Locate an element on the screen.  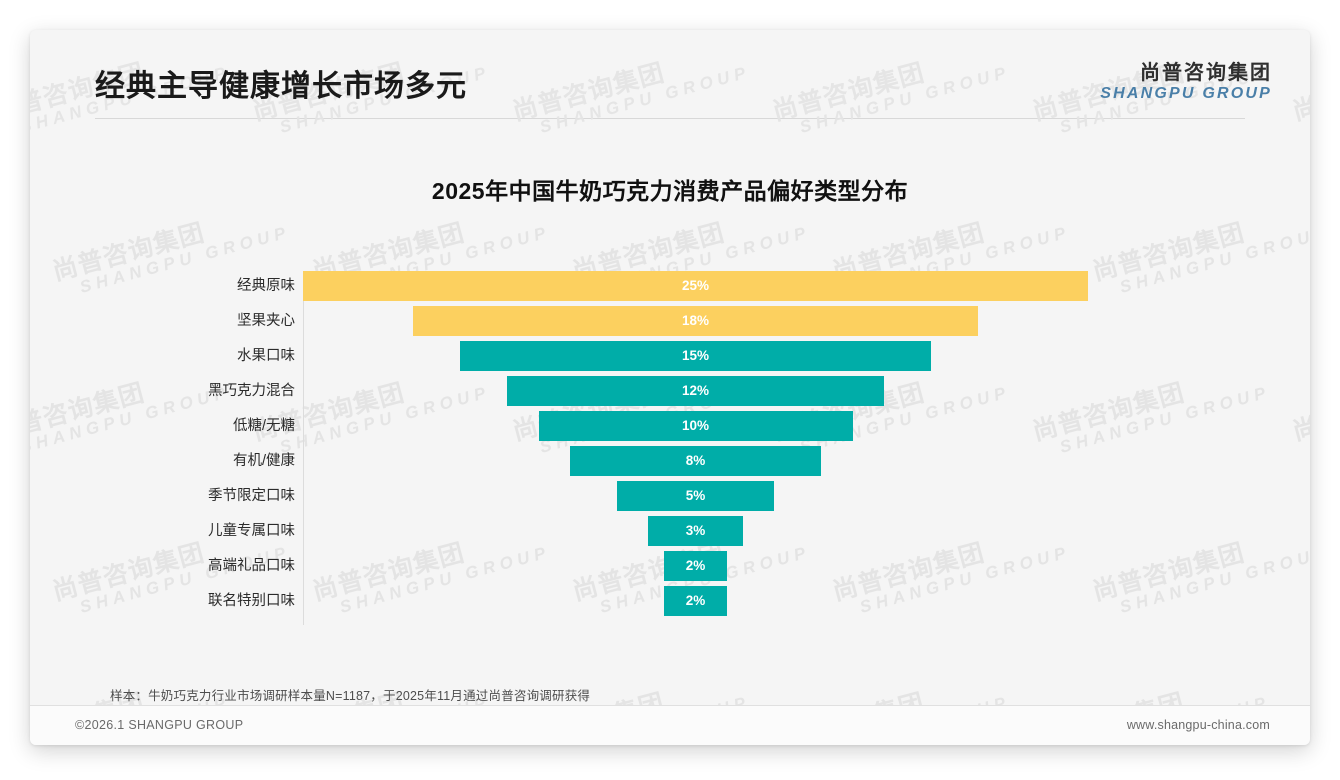
brand-name-en: SHANGPU GROUP is located at coordinates (1186, 93).